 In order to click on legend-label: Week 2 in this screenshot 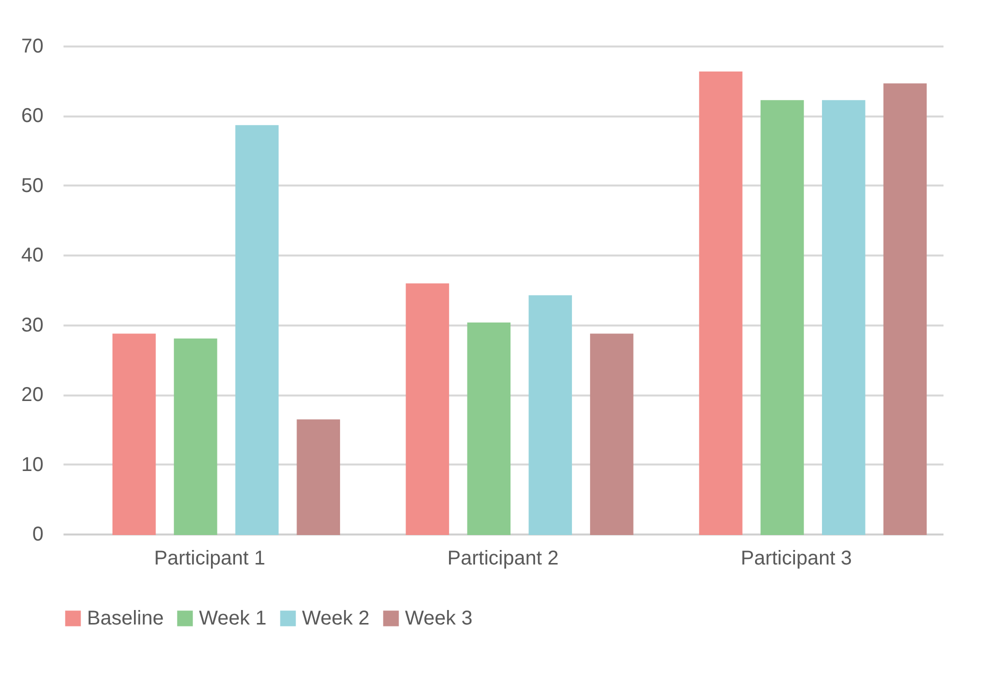, I will do `click(336, 618)`.